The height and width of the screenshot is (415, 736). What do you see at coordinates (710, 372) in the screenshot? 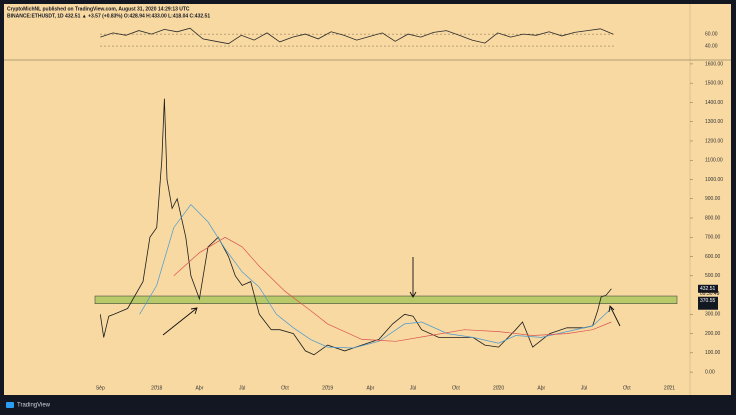
I see `y-tick-label: 0.00` at bounding box center [710, 372].